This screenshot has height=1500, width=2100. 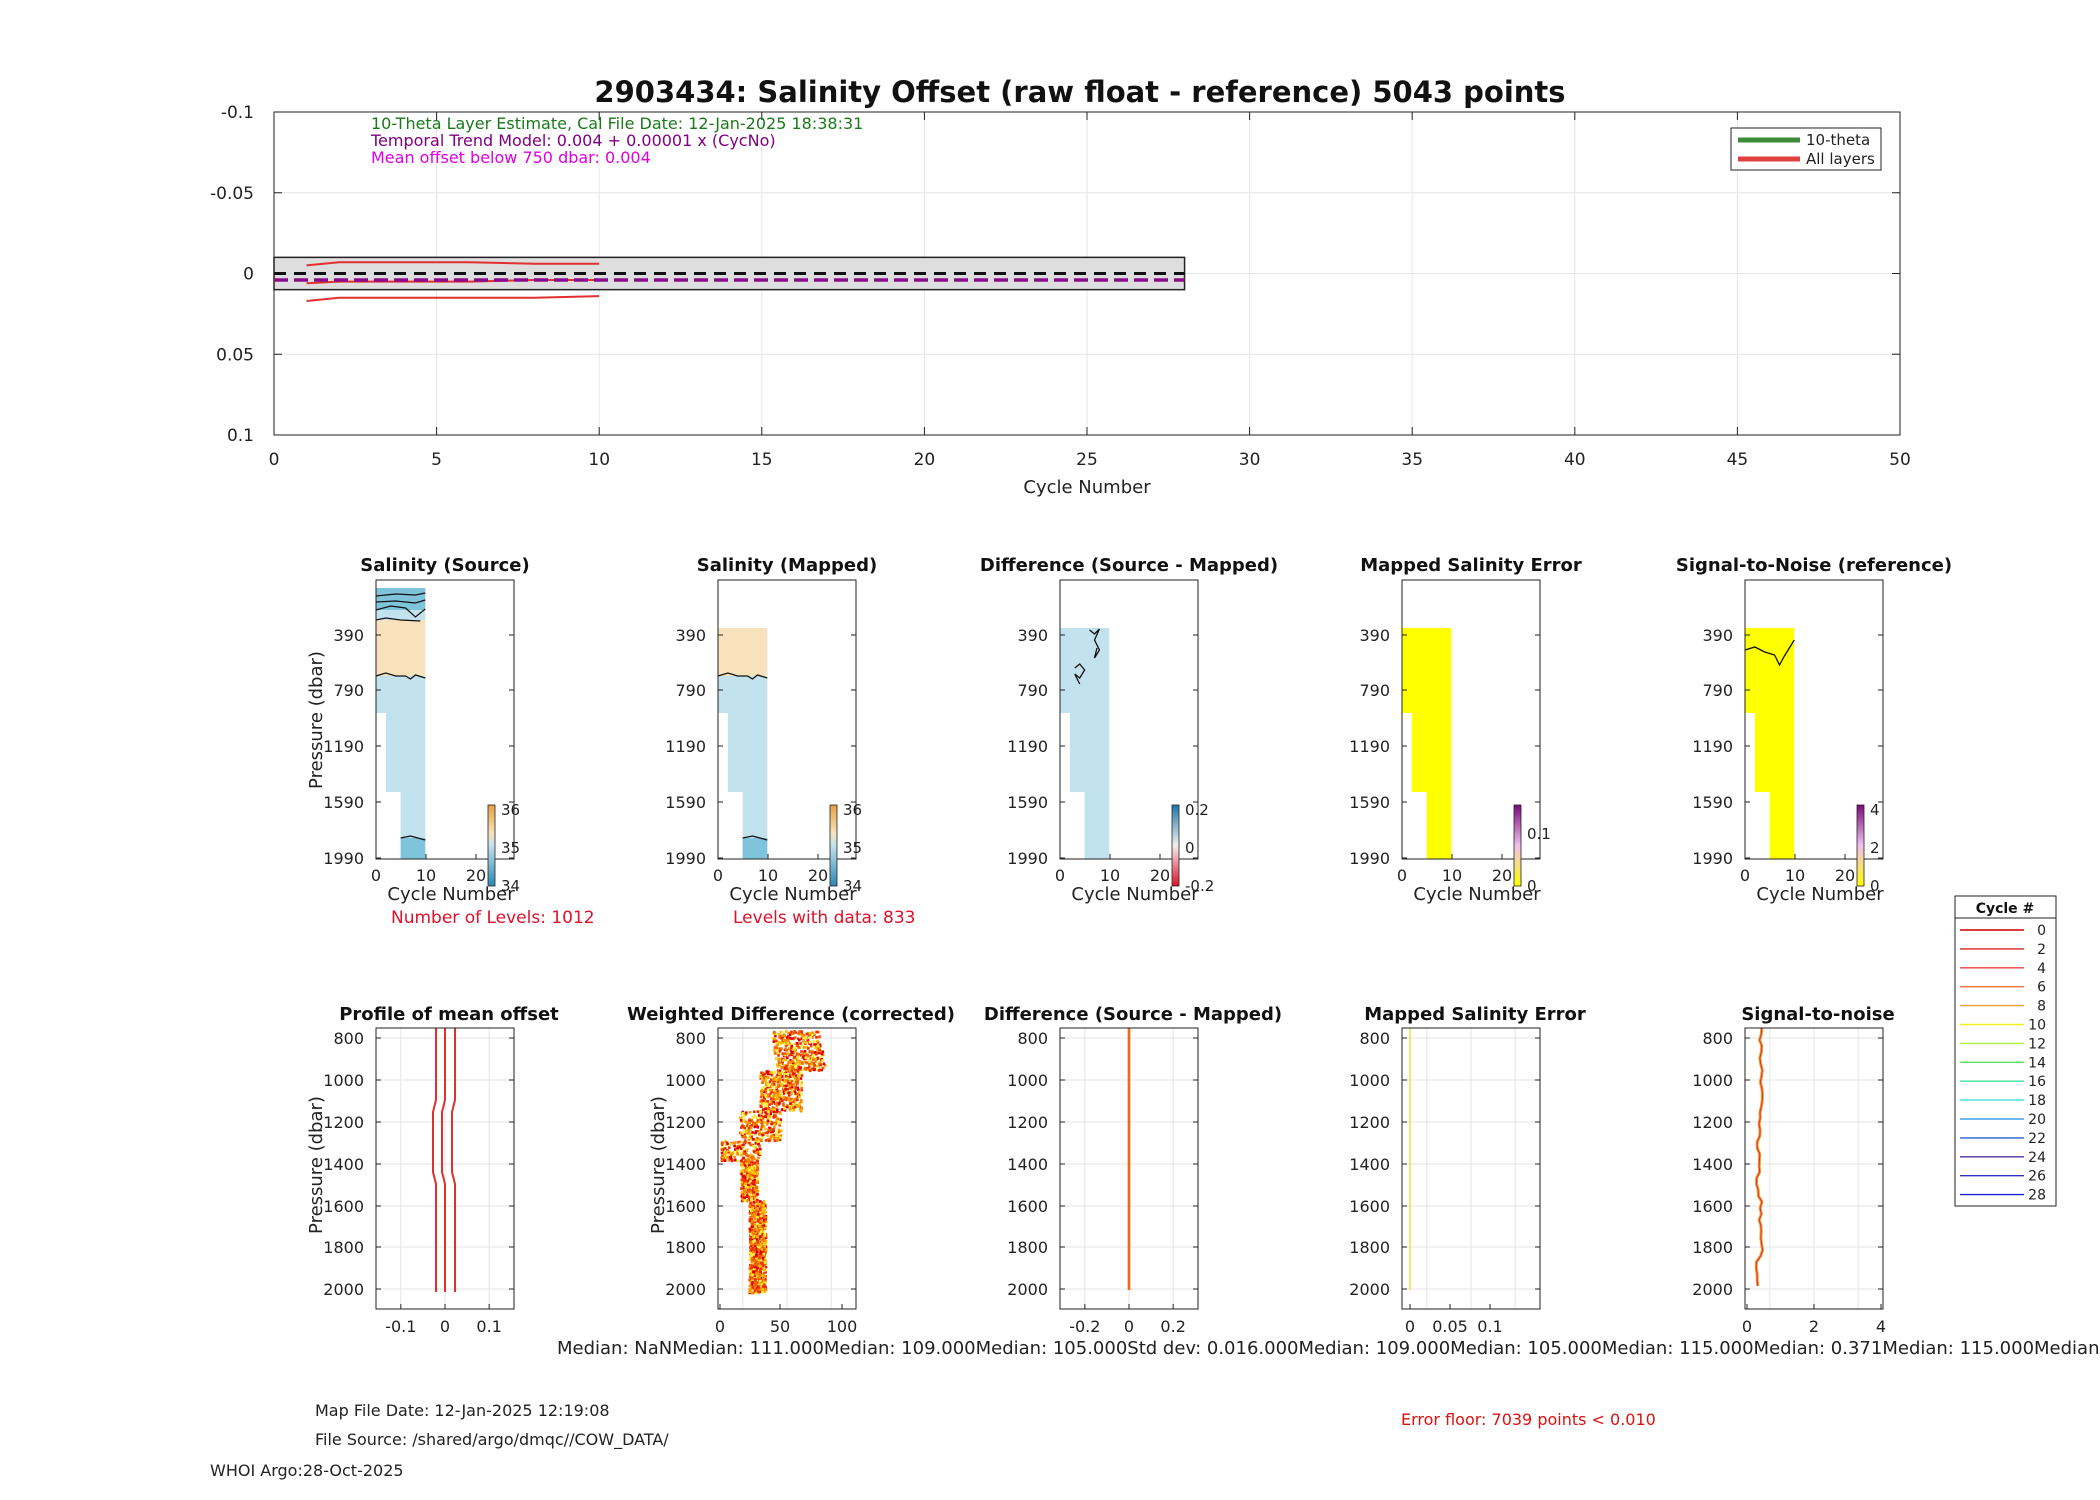 I want to click on cycle-legend-label: 28, so click(x=2037, y=1196).